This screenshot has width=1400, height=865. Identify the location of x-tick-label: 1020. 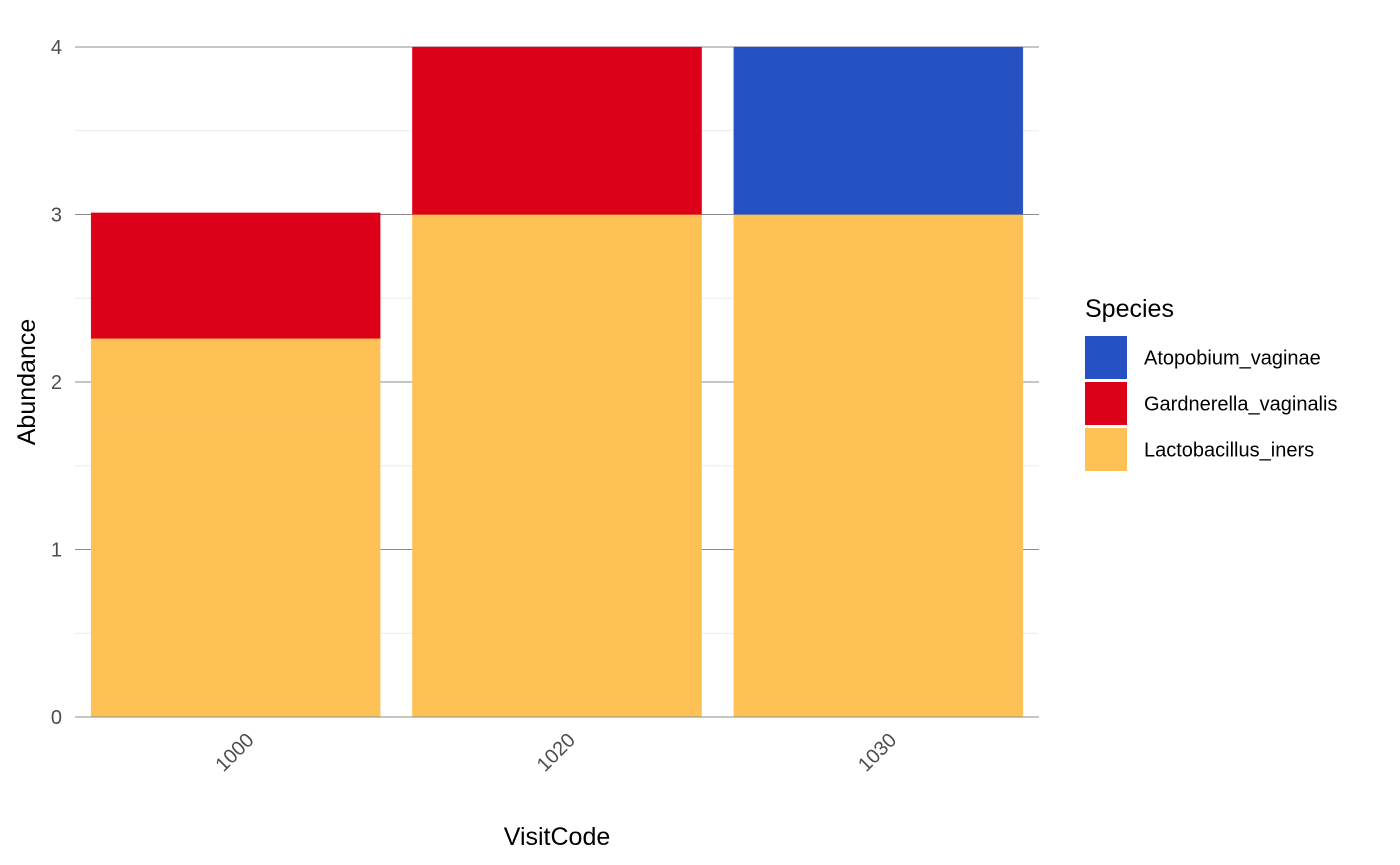
(556, 752).